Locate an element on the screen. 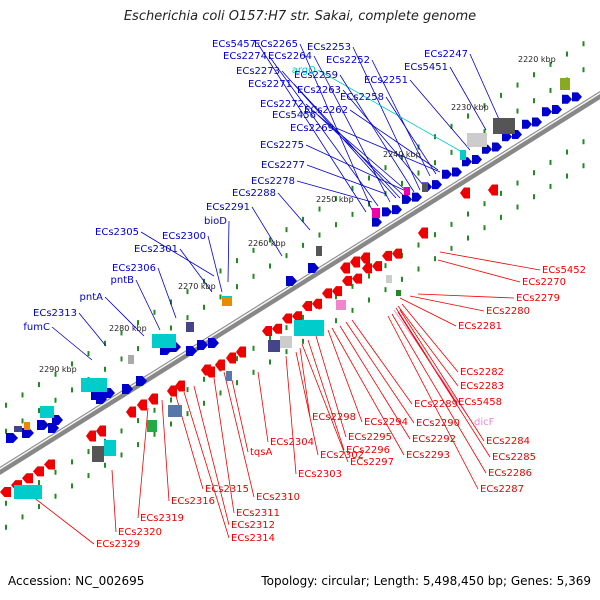 Image resolution: width=600 pixels, height=600 pixels. kbp-marker: 2220 kbp is located at coordinates (537, 59).